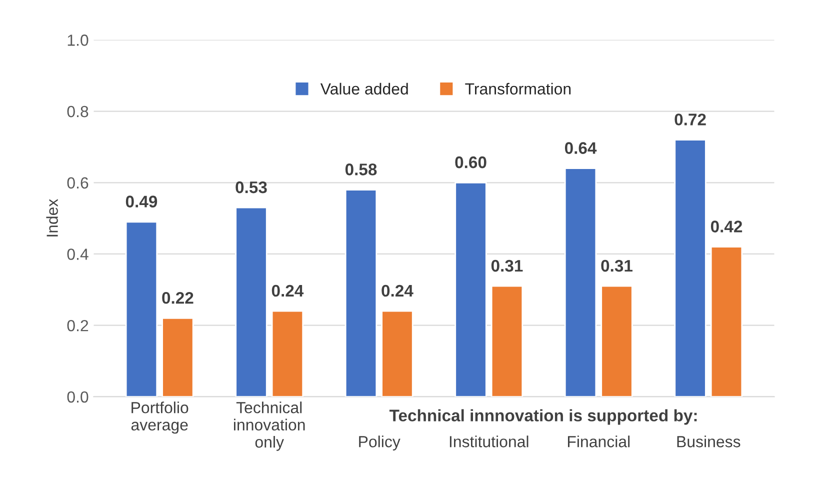  What do you see at coordinates (580, 148) in the screenshot?
I see `data-label: 0.64` at bounding box center [580, 148].